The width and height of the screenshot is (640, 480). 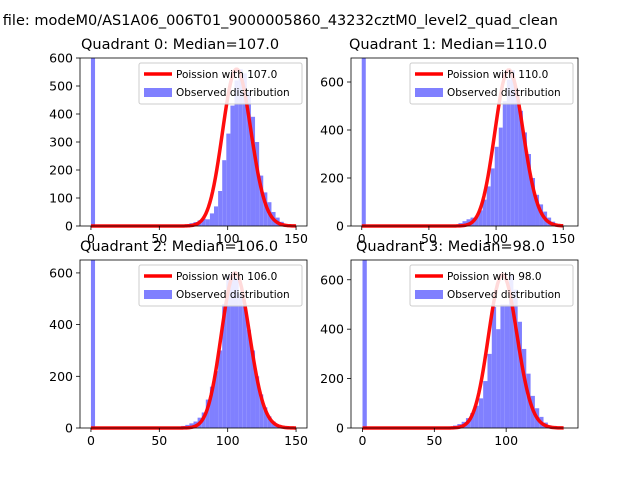 What do you see at coordinates (491, 285) in the screenshot?
I see `legend: Poission with 98.0 Observed distribution` at bounding box center [491, 285].